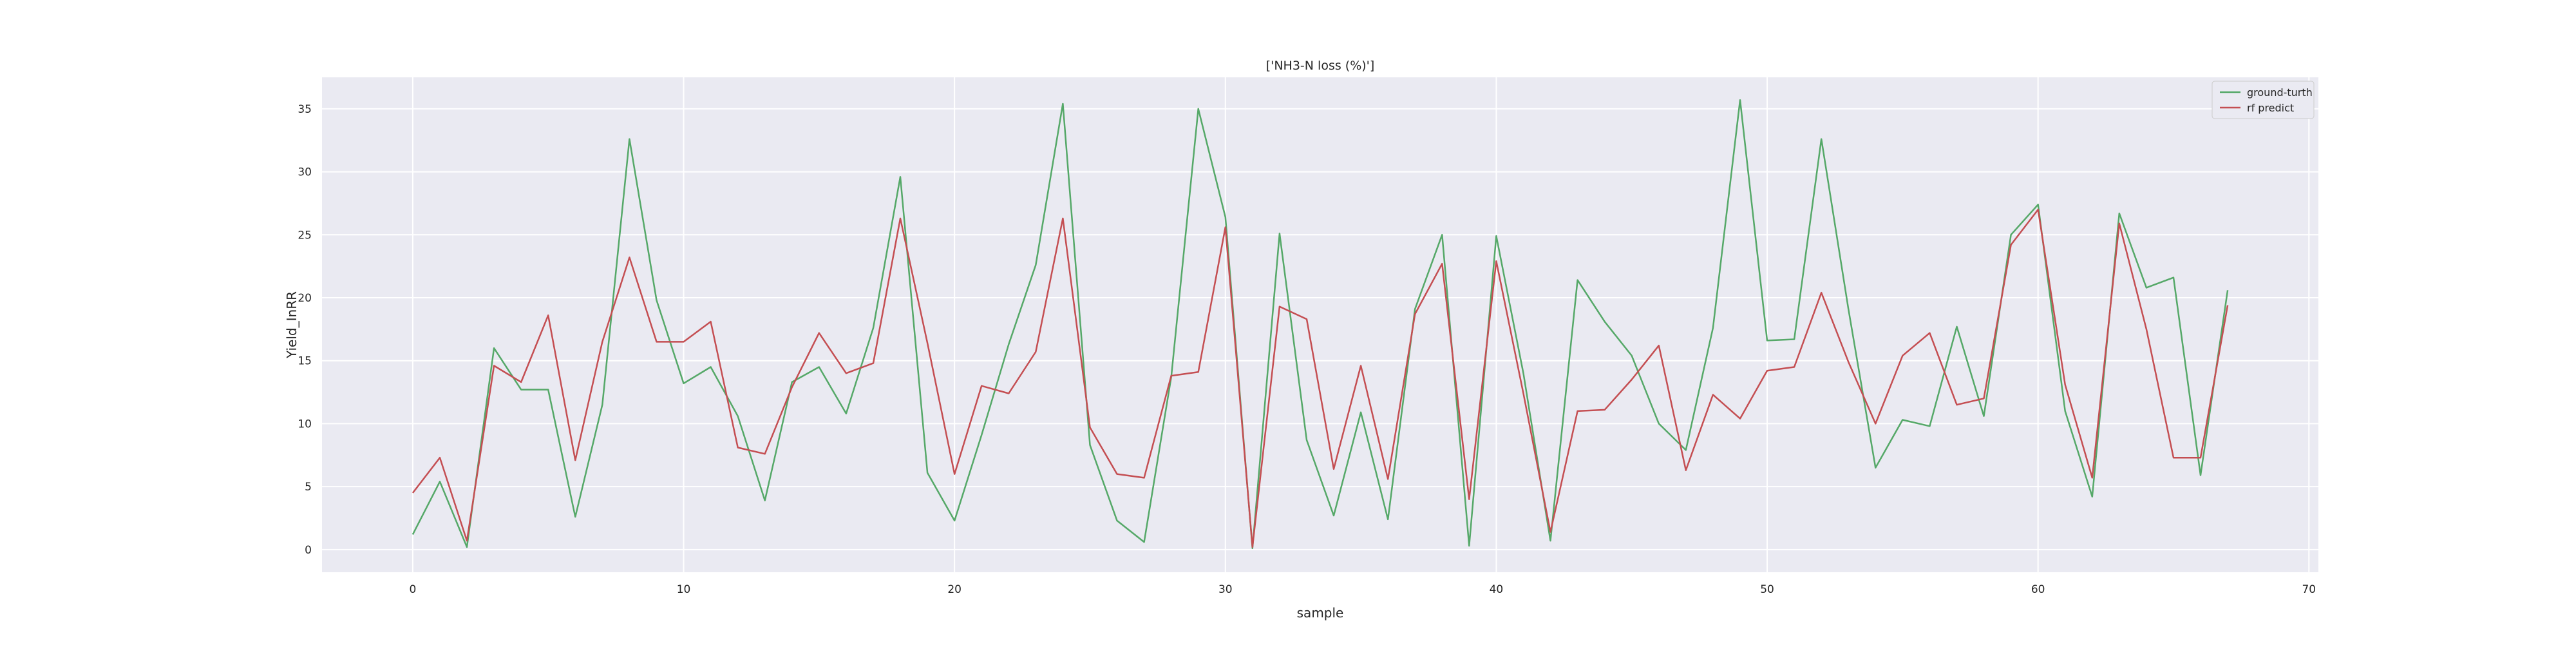  Describe the element at coordinates (1767, 589) in the screenshot. I see `x-tick-label: 50` at that location.